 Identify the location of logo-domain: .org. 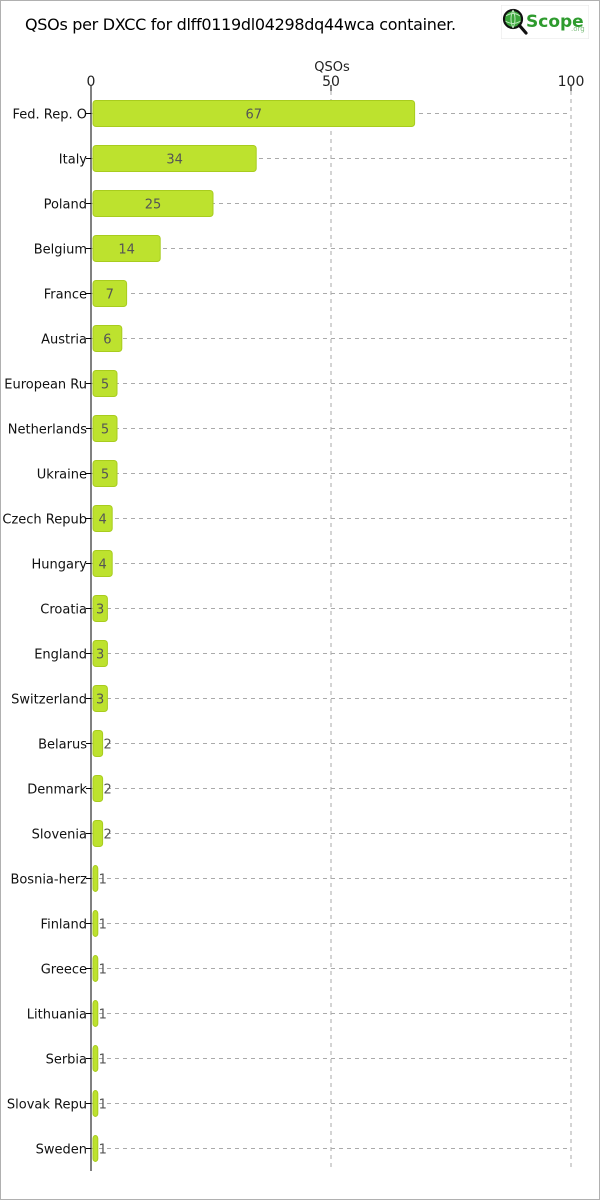
(578, 29).